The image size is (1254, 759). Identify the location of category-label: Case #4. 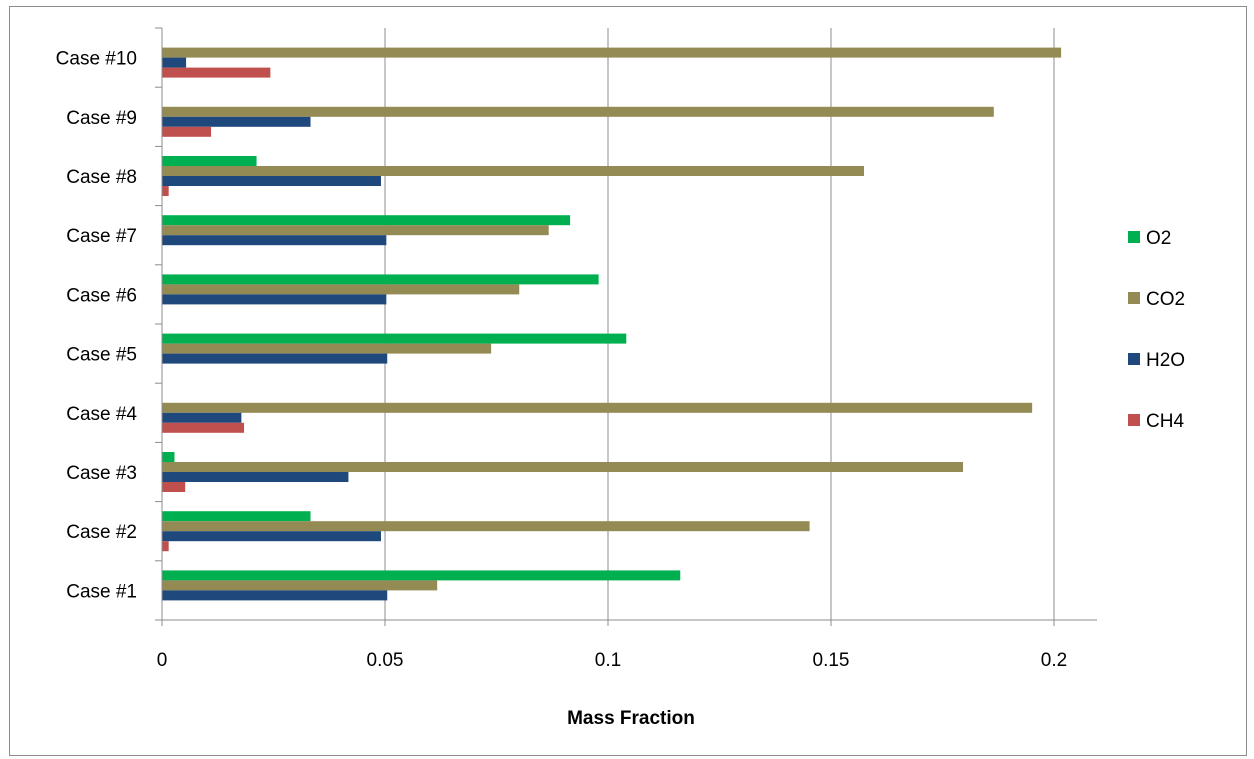
(101, 414).